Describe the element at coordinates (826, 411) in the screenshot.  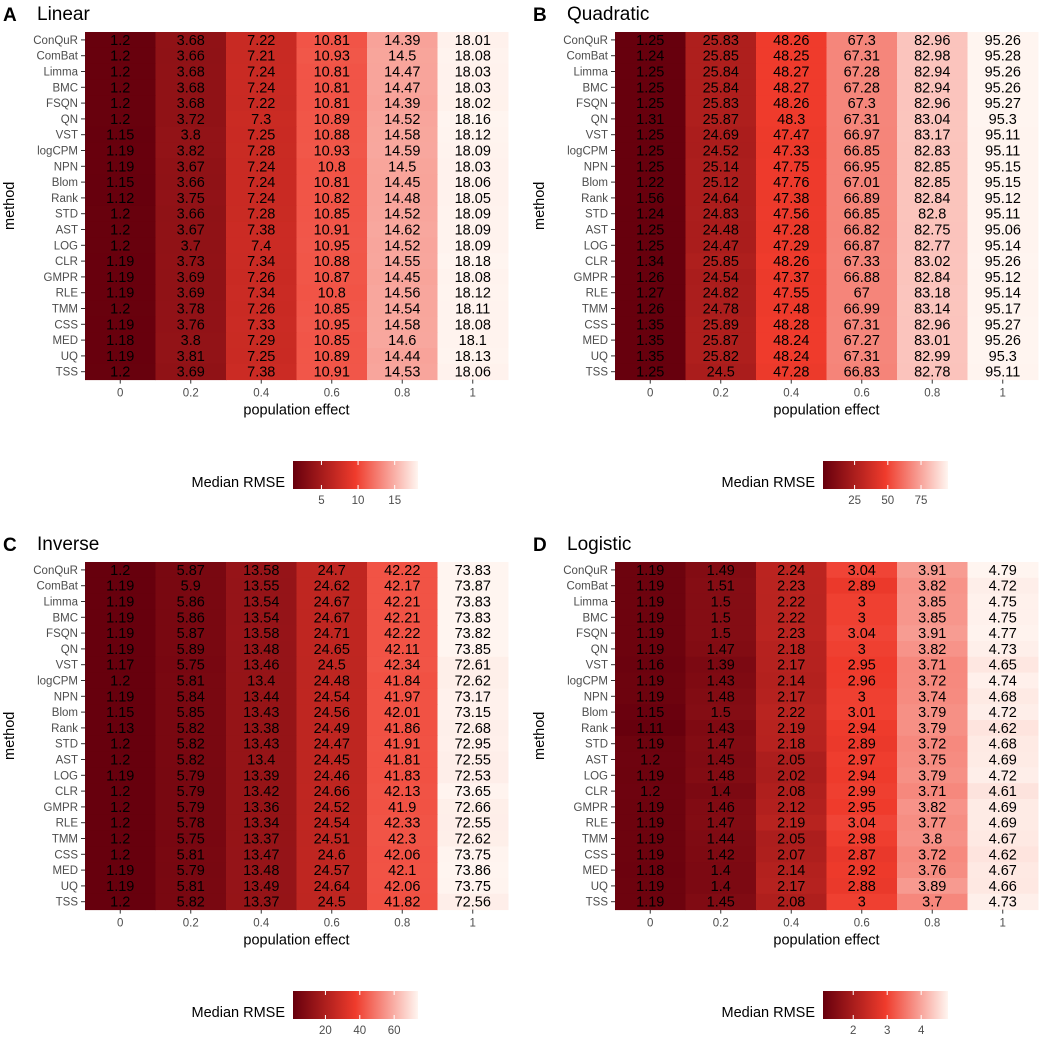
I see `x-axis-title: population effect` at that location.